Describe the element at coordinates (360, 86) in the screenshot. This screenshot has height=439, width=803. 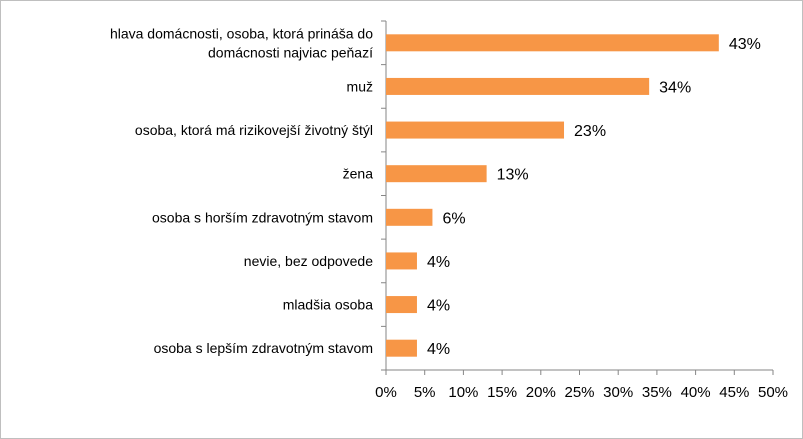
I see `category-label: muž` at that location.